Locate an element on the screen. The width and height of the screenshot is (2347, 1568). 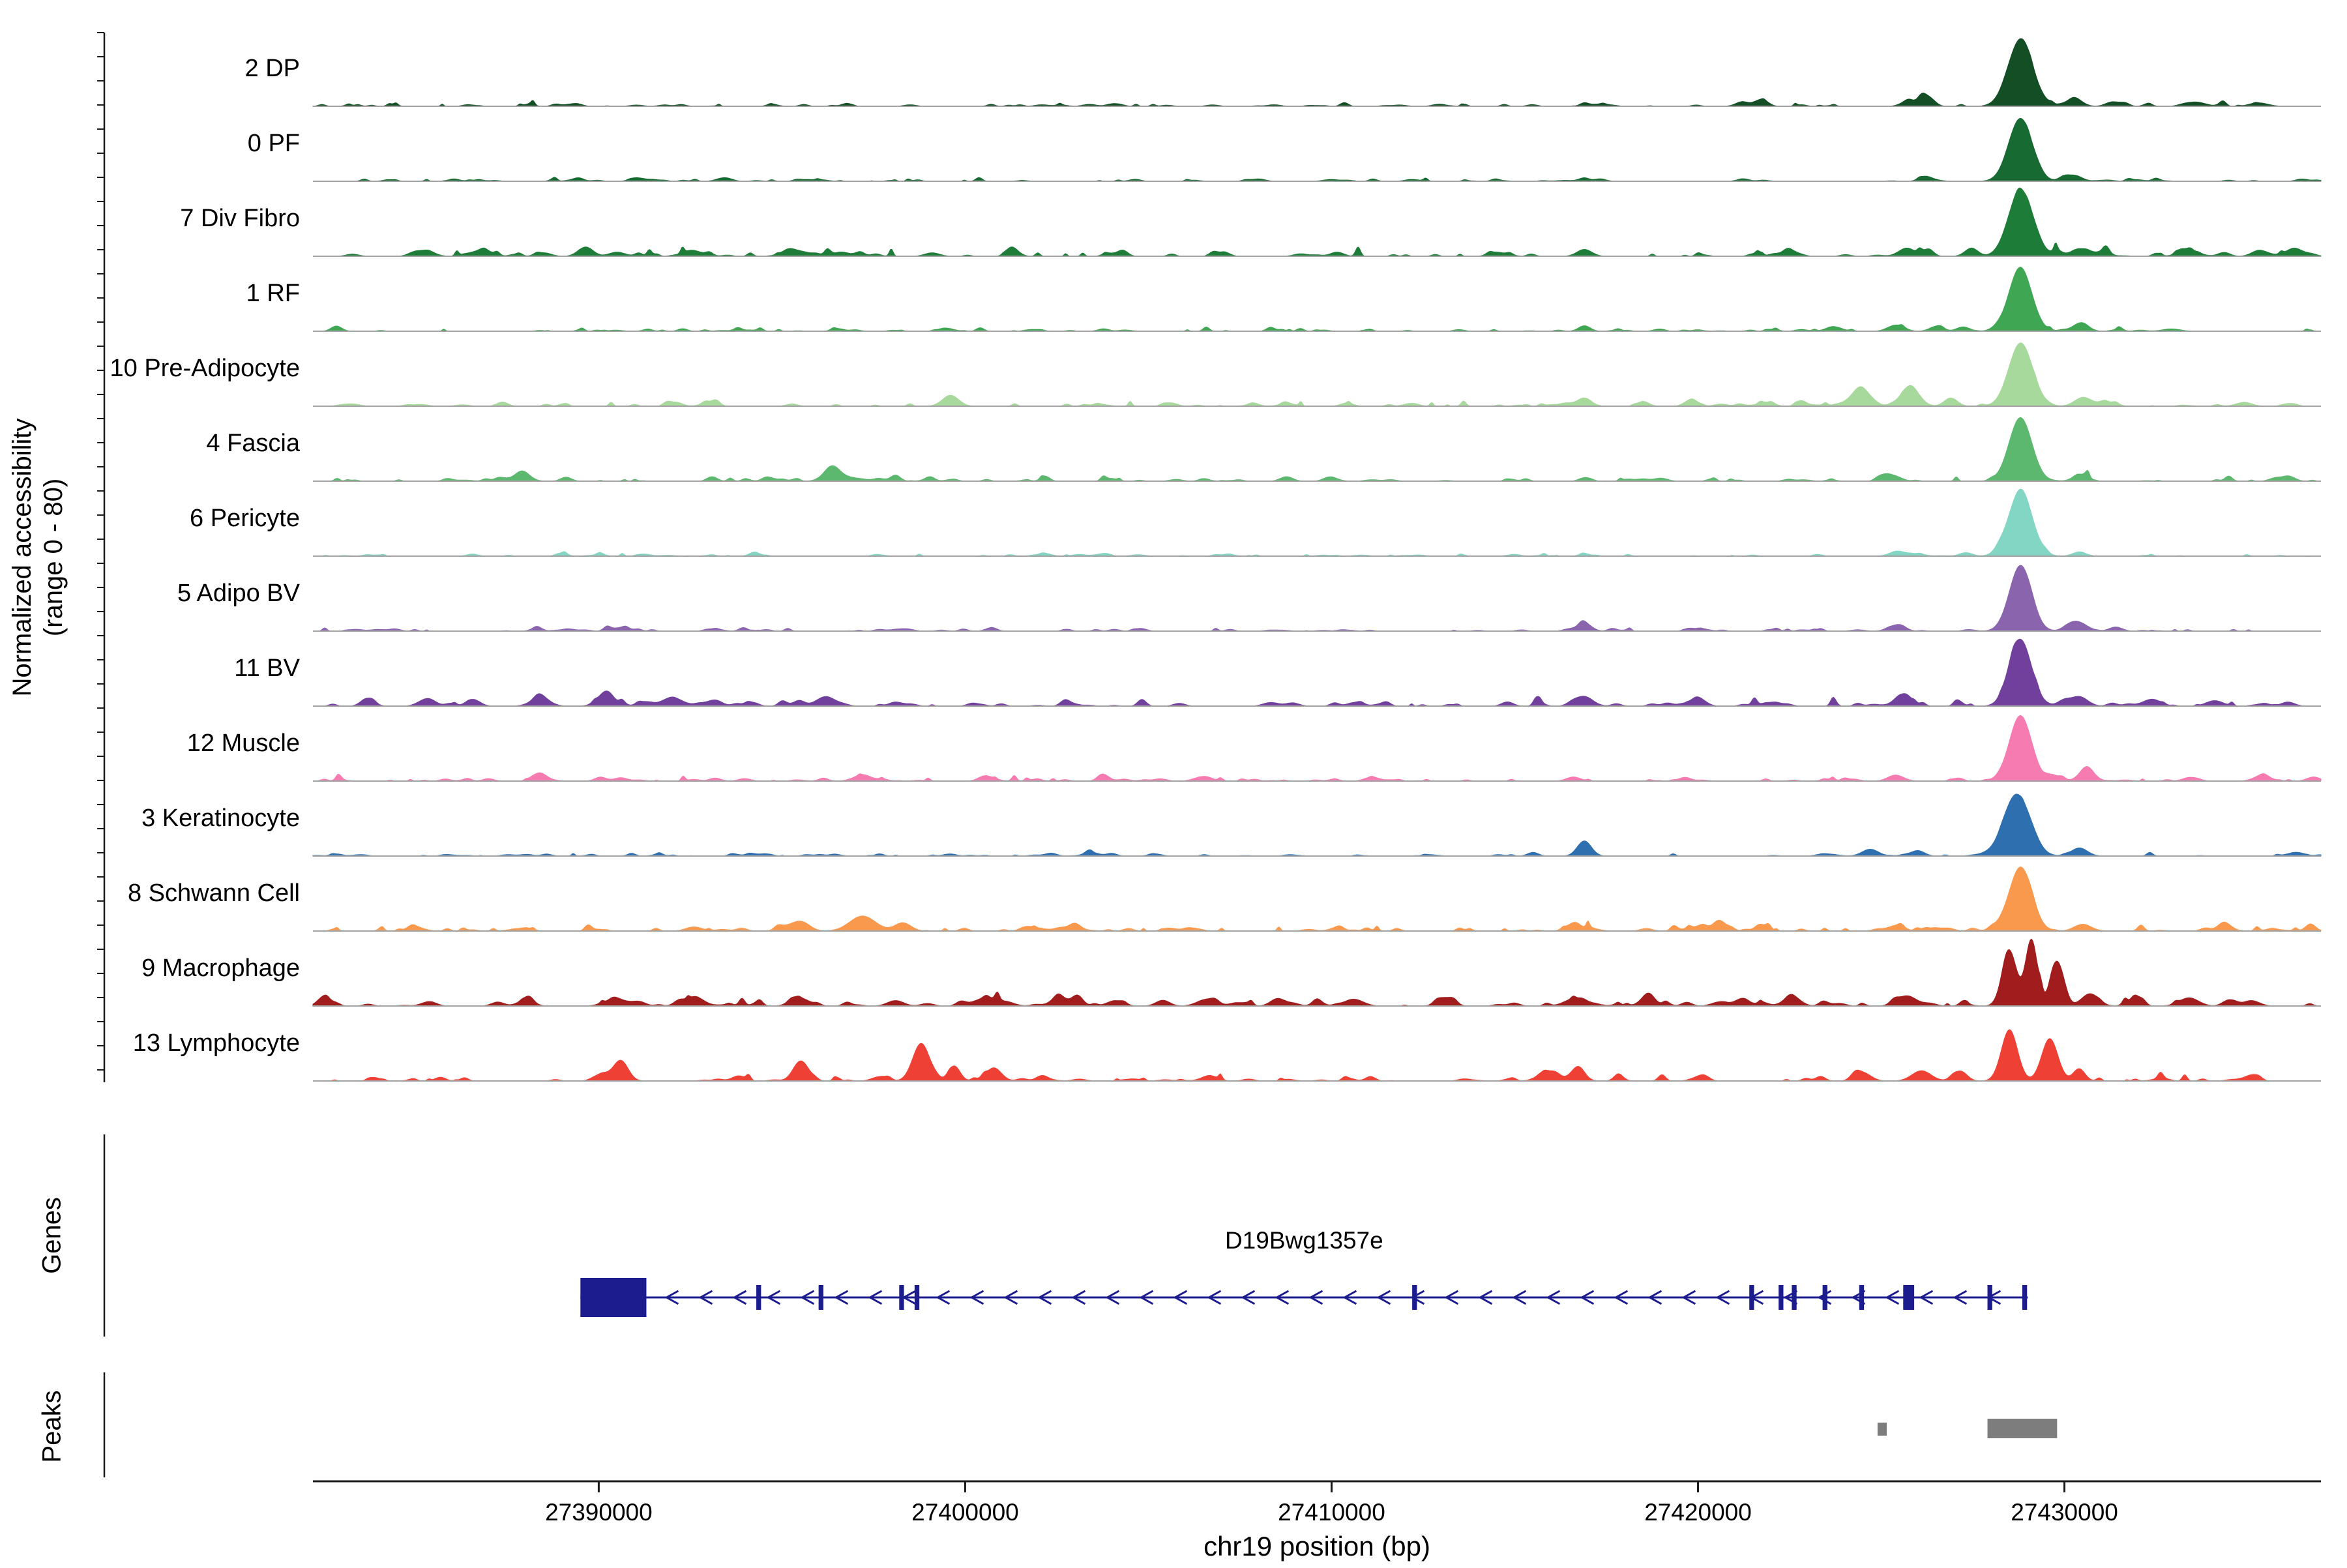
y-axis-label-line1: Normalized accessibility is located at coordinates (23, 558).